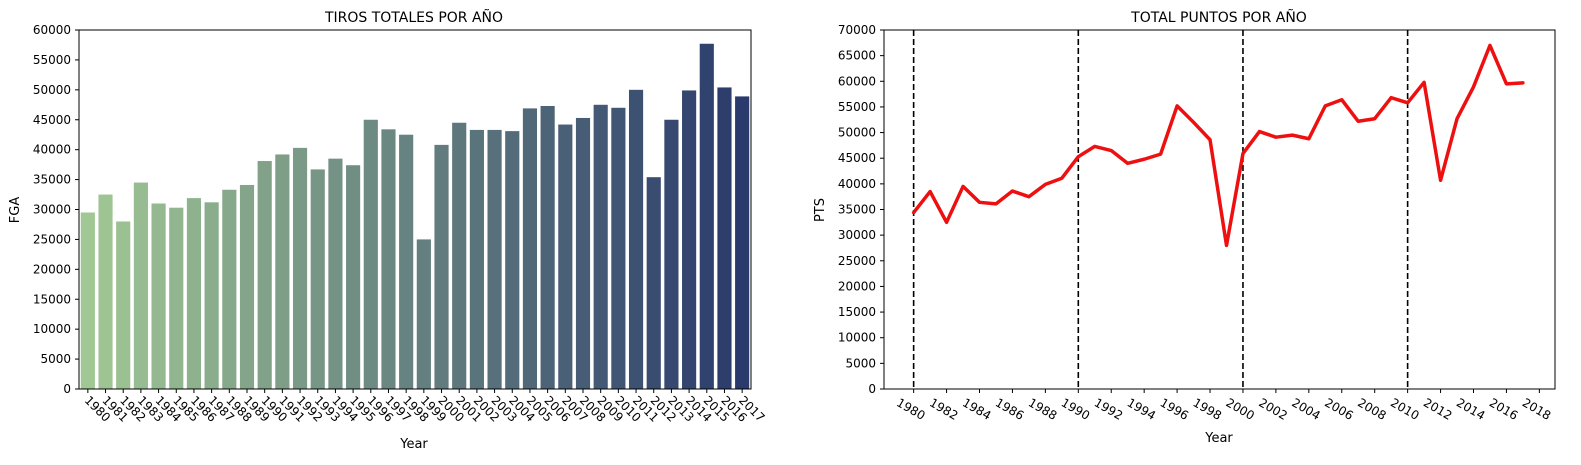  Describe the element at coordinates (857, 30) in the screenshot. I see `y-tick-label: 70000` at that location.